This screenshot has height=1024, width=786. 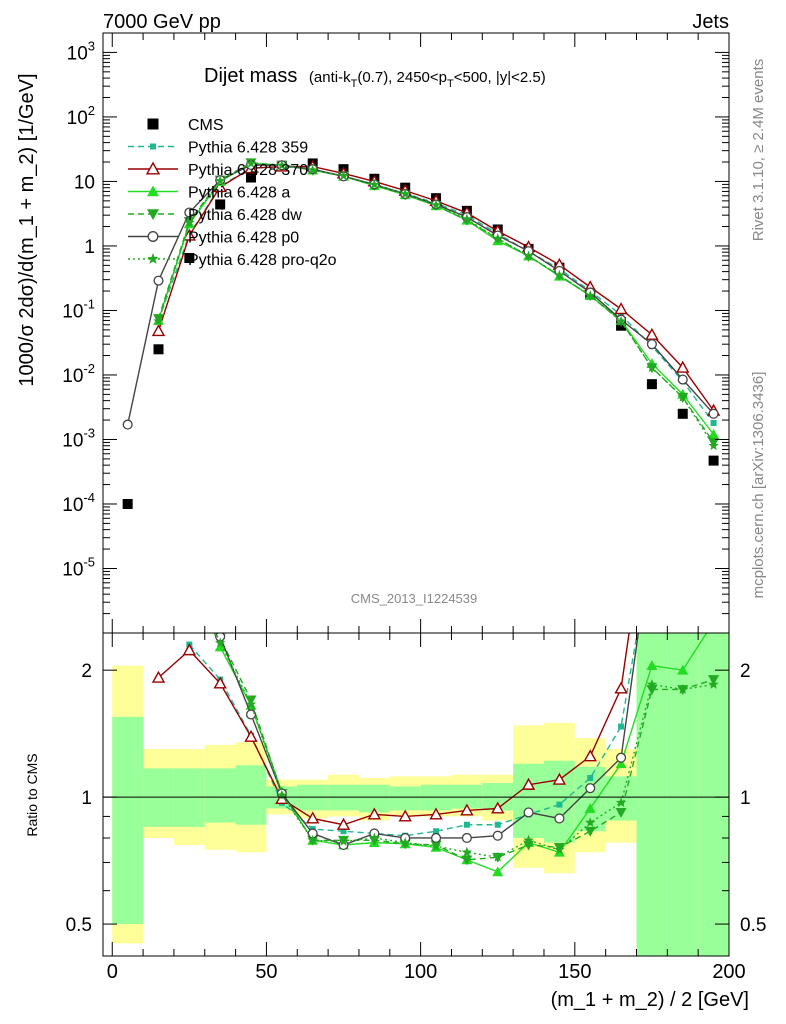 I want to click on x-tick-label: 150, so click(x=574, y=972).